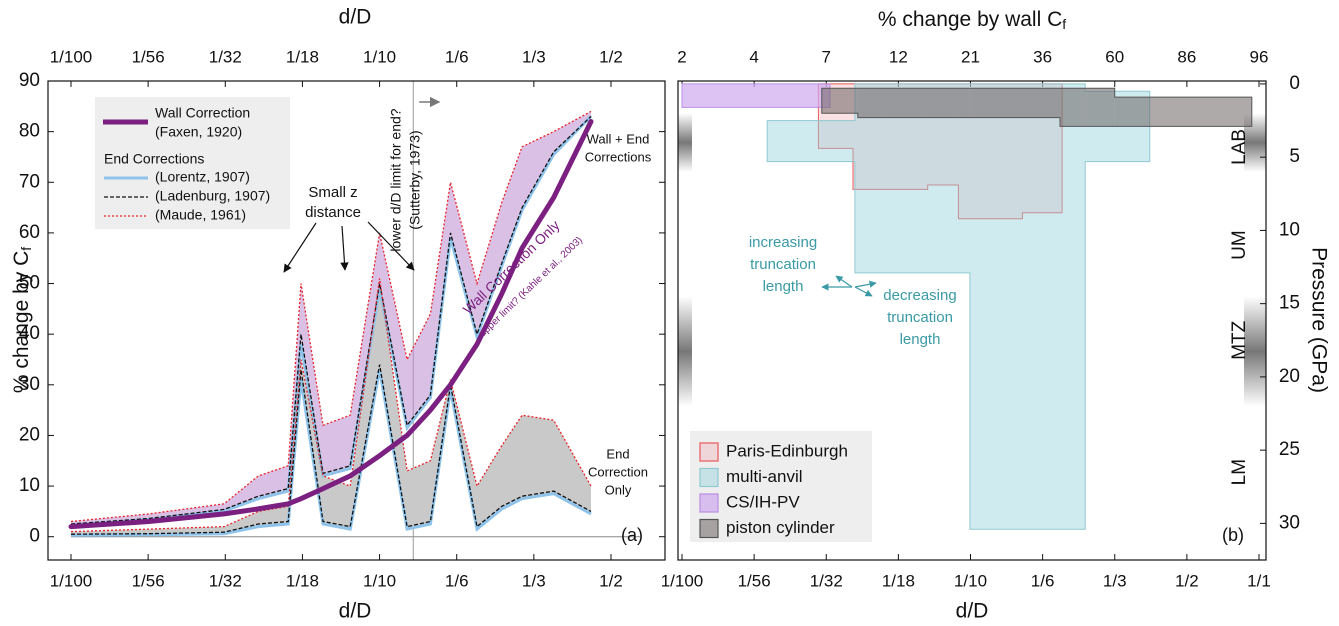 The width and height of the screenshot is (1339, 626). What do you see at coordinates (200, 215) in the screenshot?
I see `legend-label: (Maude, 1961)` at bounding box center [200, 215].